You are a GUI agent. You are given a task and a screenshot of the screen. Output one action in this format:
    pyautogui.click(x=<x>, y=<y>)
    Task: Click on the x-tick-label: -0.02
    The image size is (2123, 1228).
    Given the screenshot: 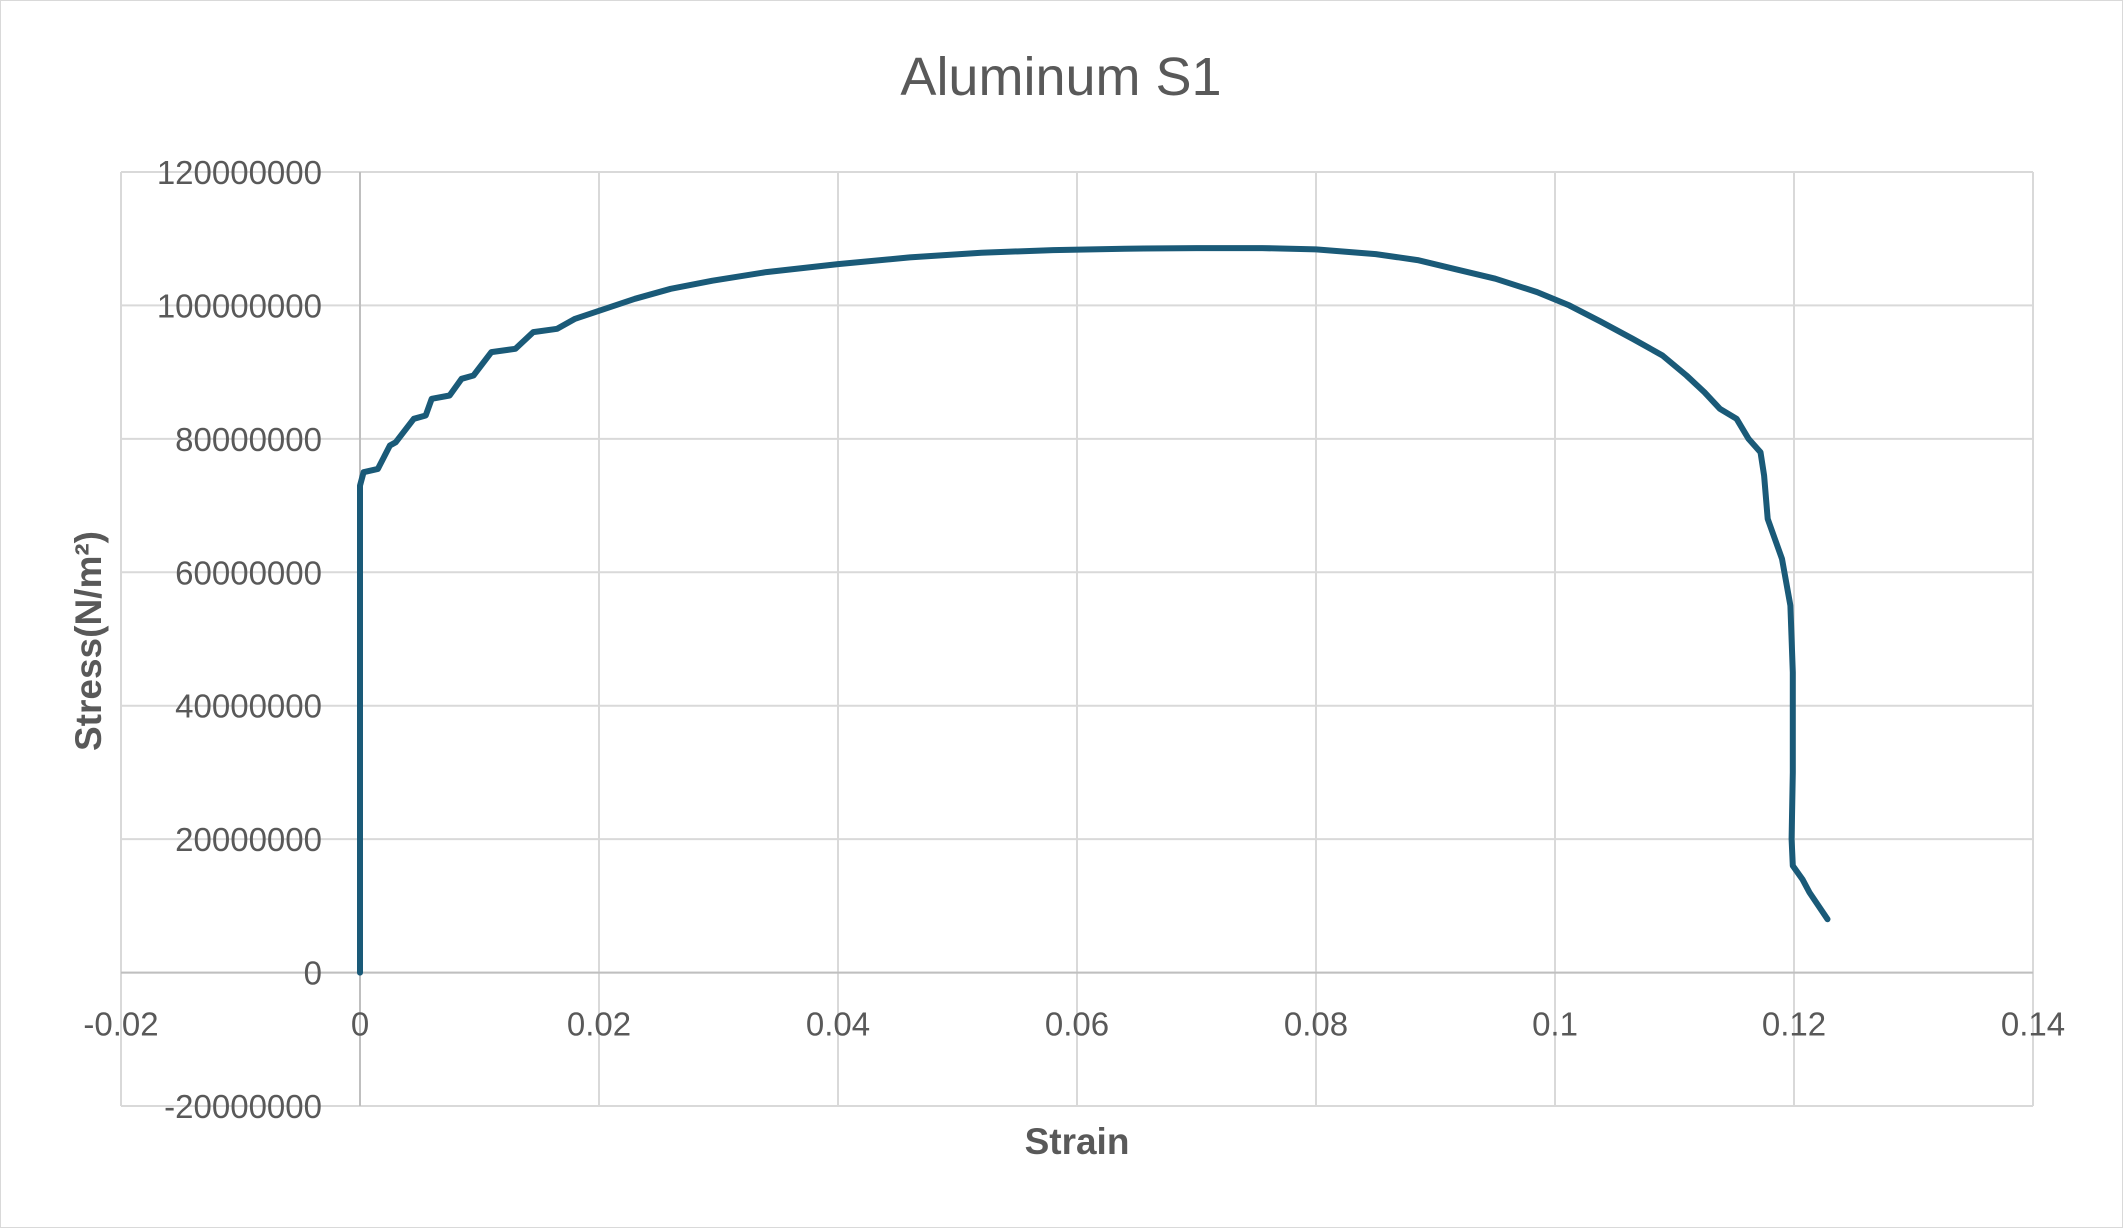 What is the action you would take?
    pyautogui.click(x=120, y=1024)
    